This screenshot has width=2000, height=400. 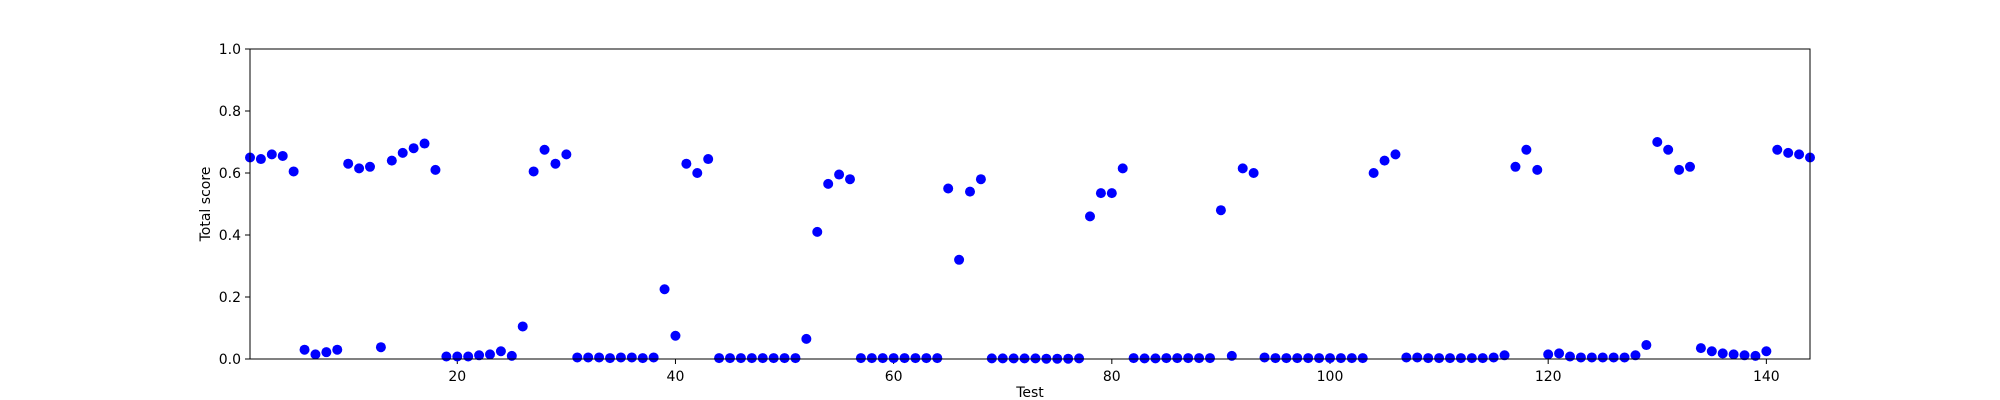 What do you see at coordinates (1330, 377) in the screenshot?
I see `x-tick-label: 100` at bounding box center [1330, 377].